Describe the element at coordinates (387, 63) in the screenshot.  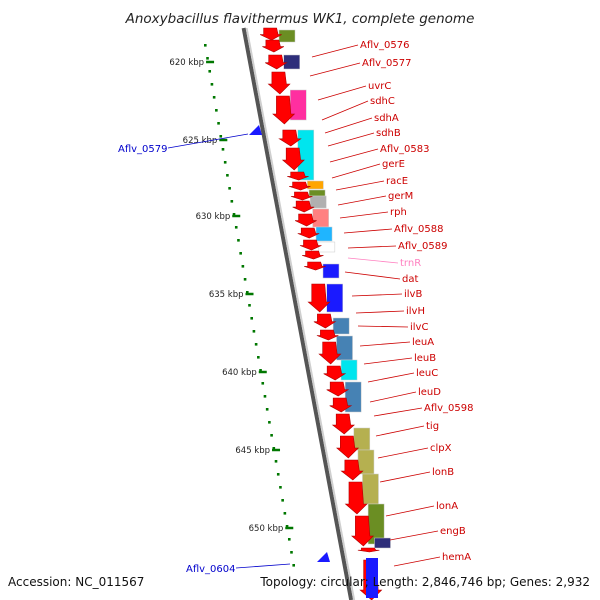
I see `gene-label: Aflv_0577` at that location.